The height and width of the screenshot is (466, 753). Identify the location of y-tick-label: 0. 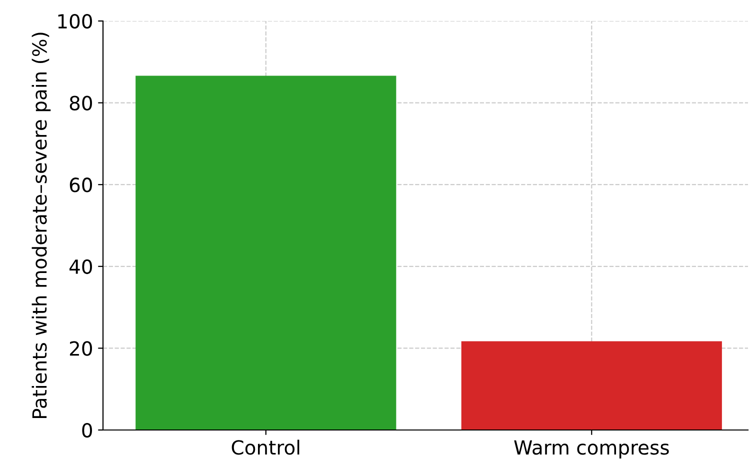
(87, 430).